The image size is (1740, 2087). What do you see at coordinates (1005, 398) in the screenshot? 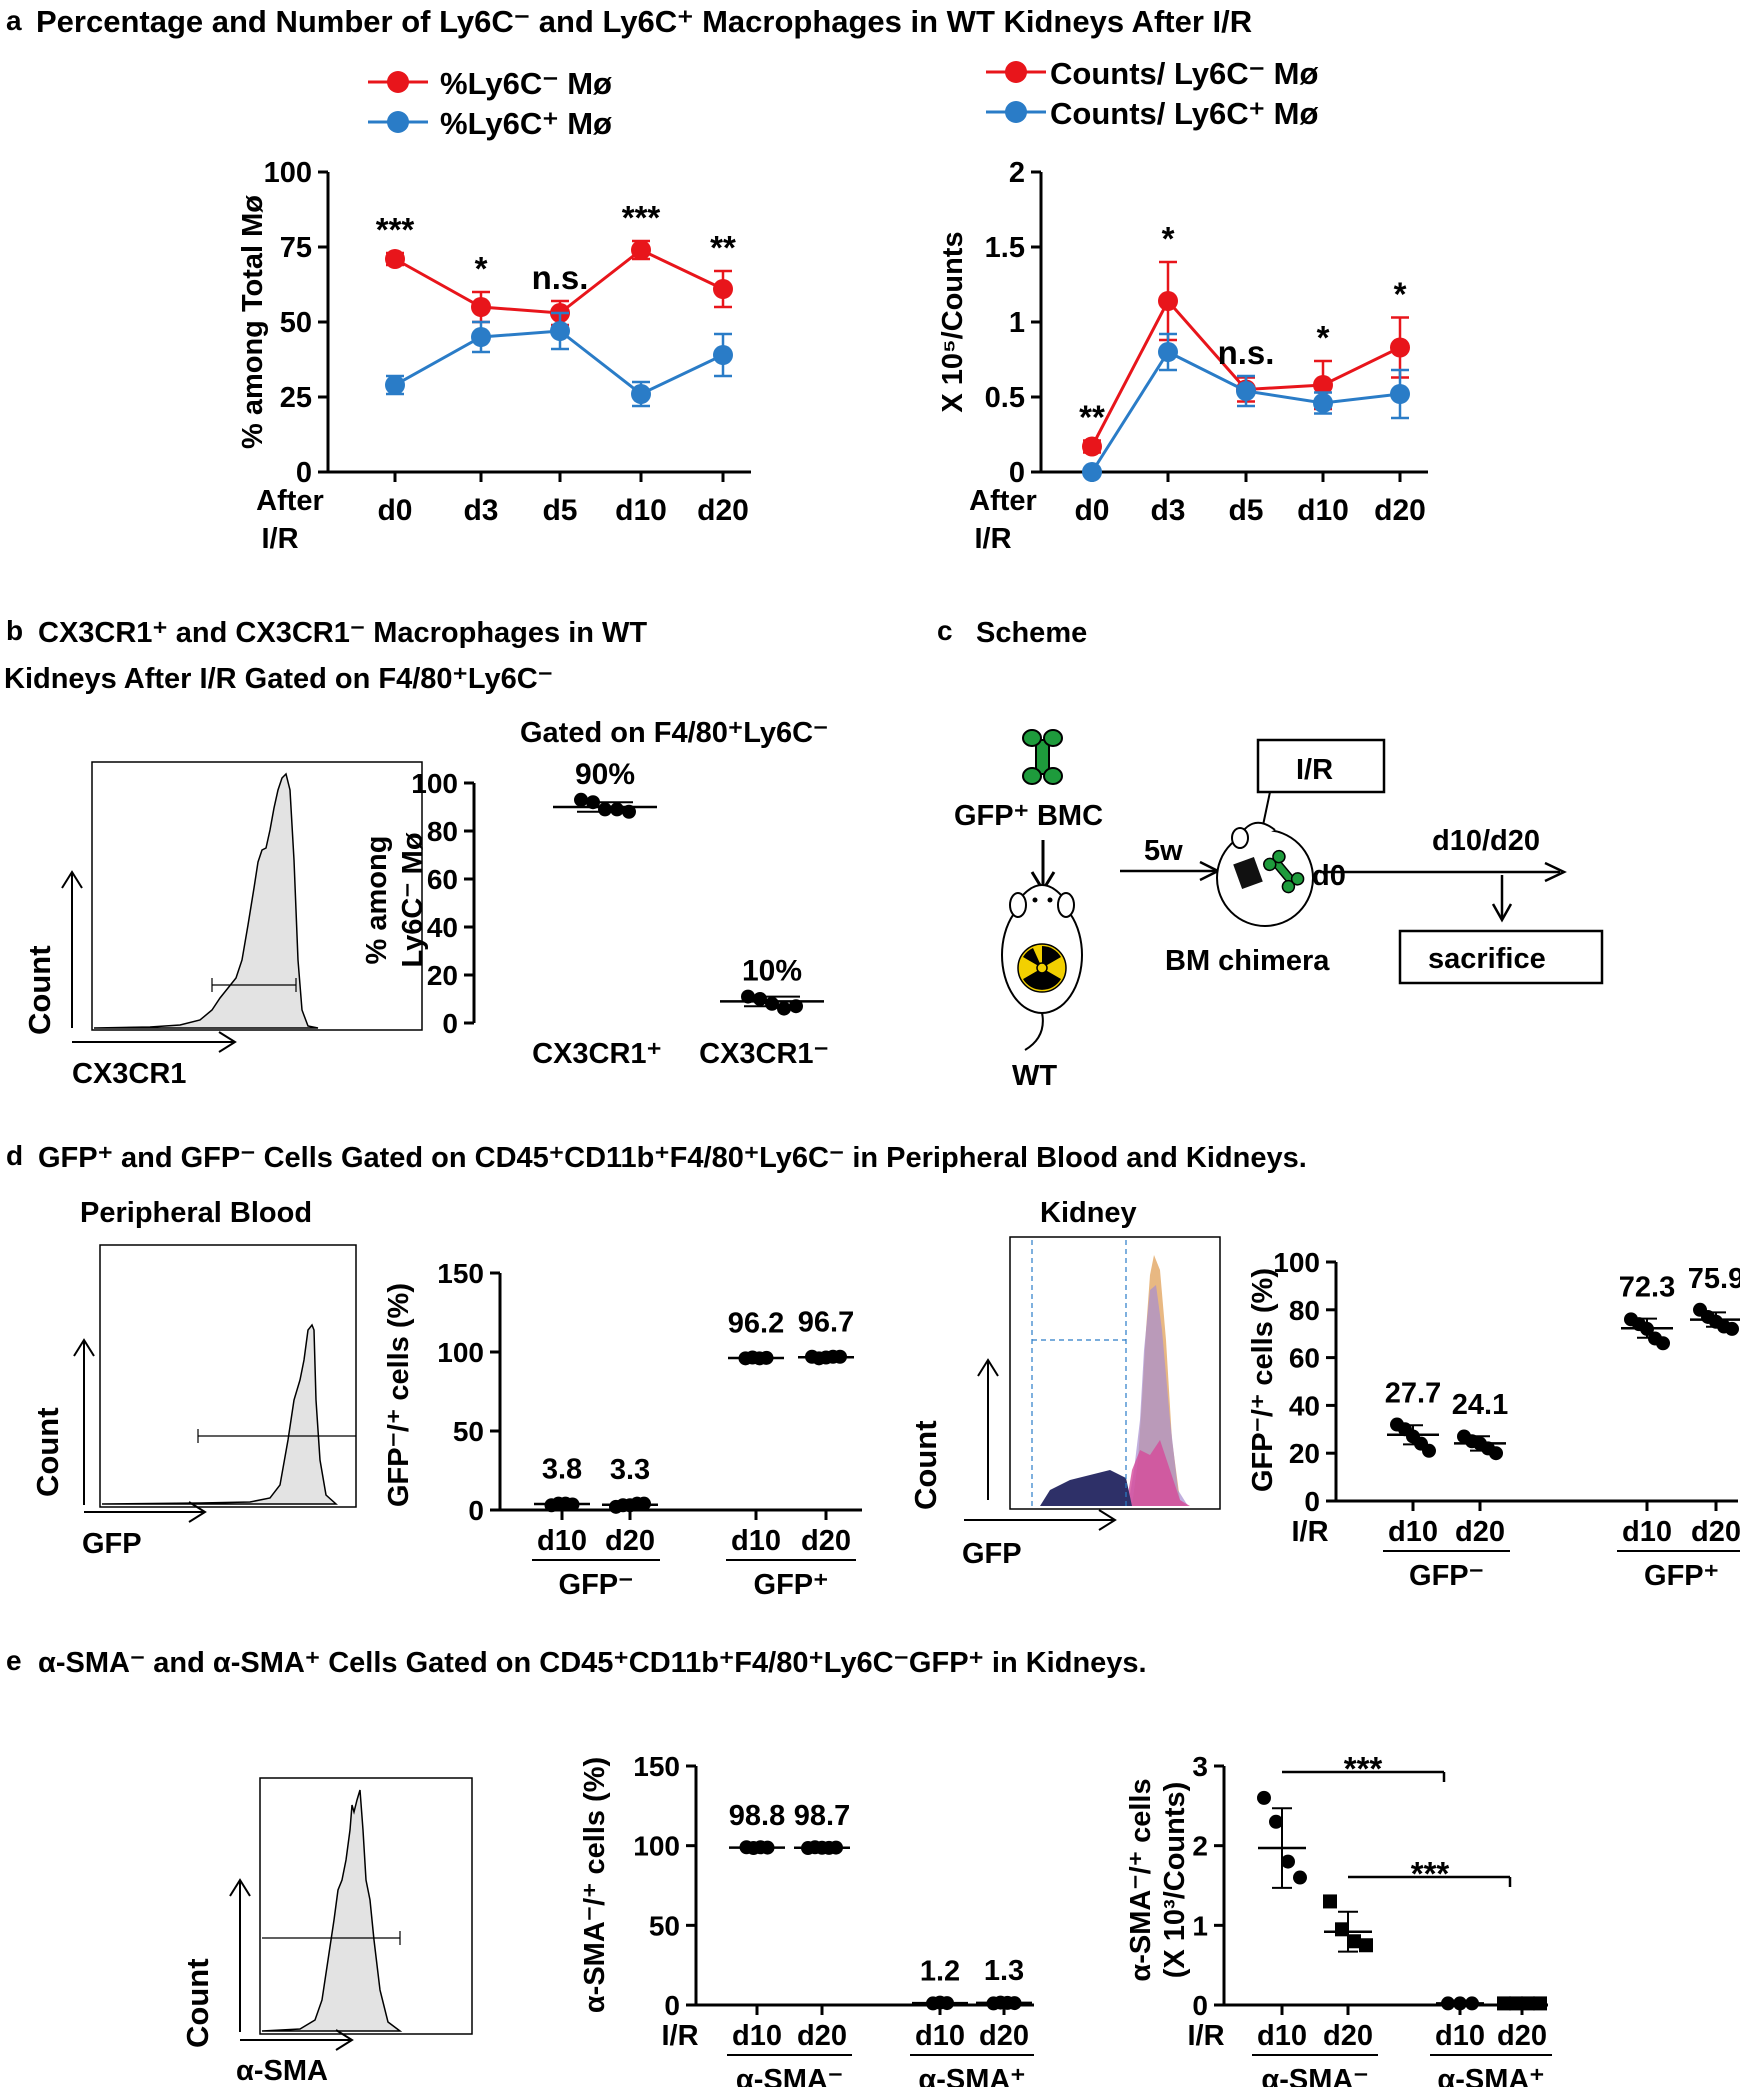
I see `y-tick-label: 0.5` at bounding box center [1005, 398].